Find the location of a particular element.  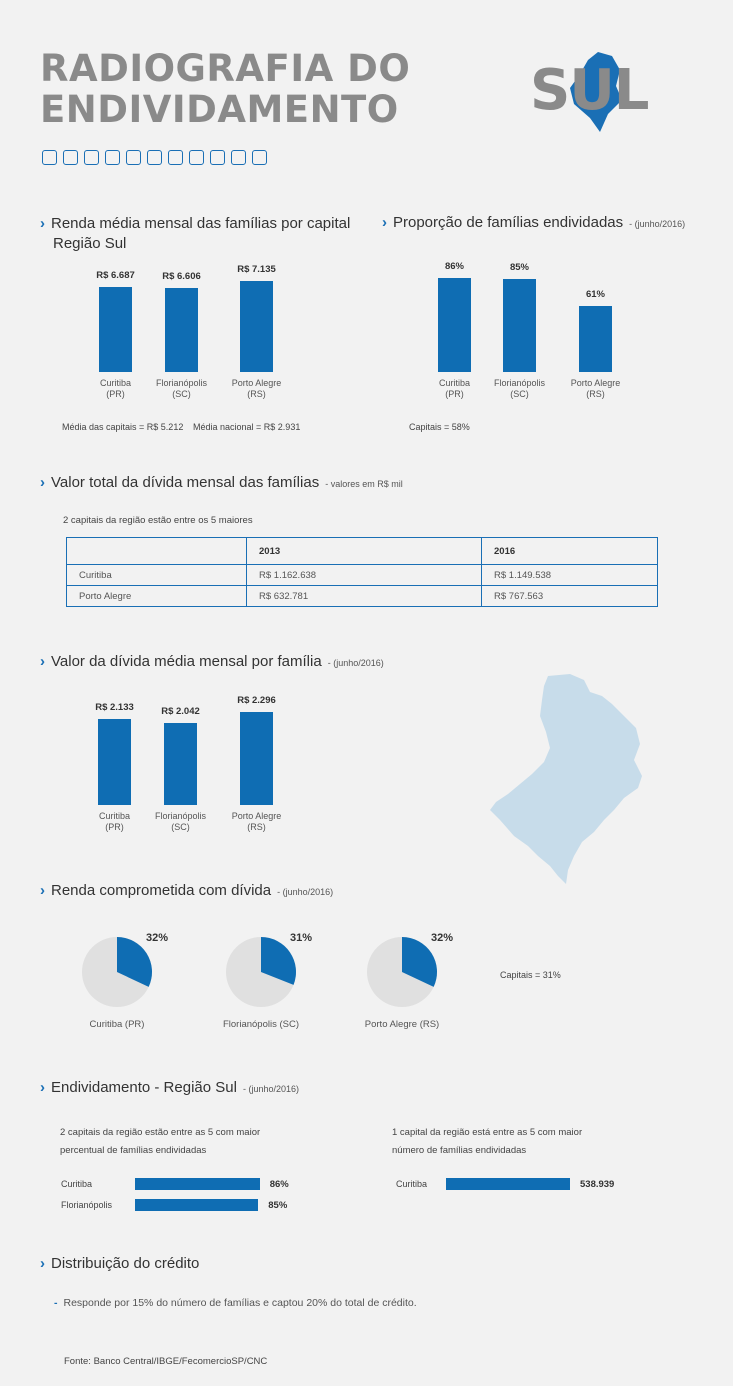

pie-icon is located at coordinates (238, 157).